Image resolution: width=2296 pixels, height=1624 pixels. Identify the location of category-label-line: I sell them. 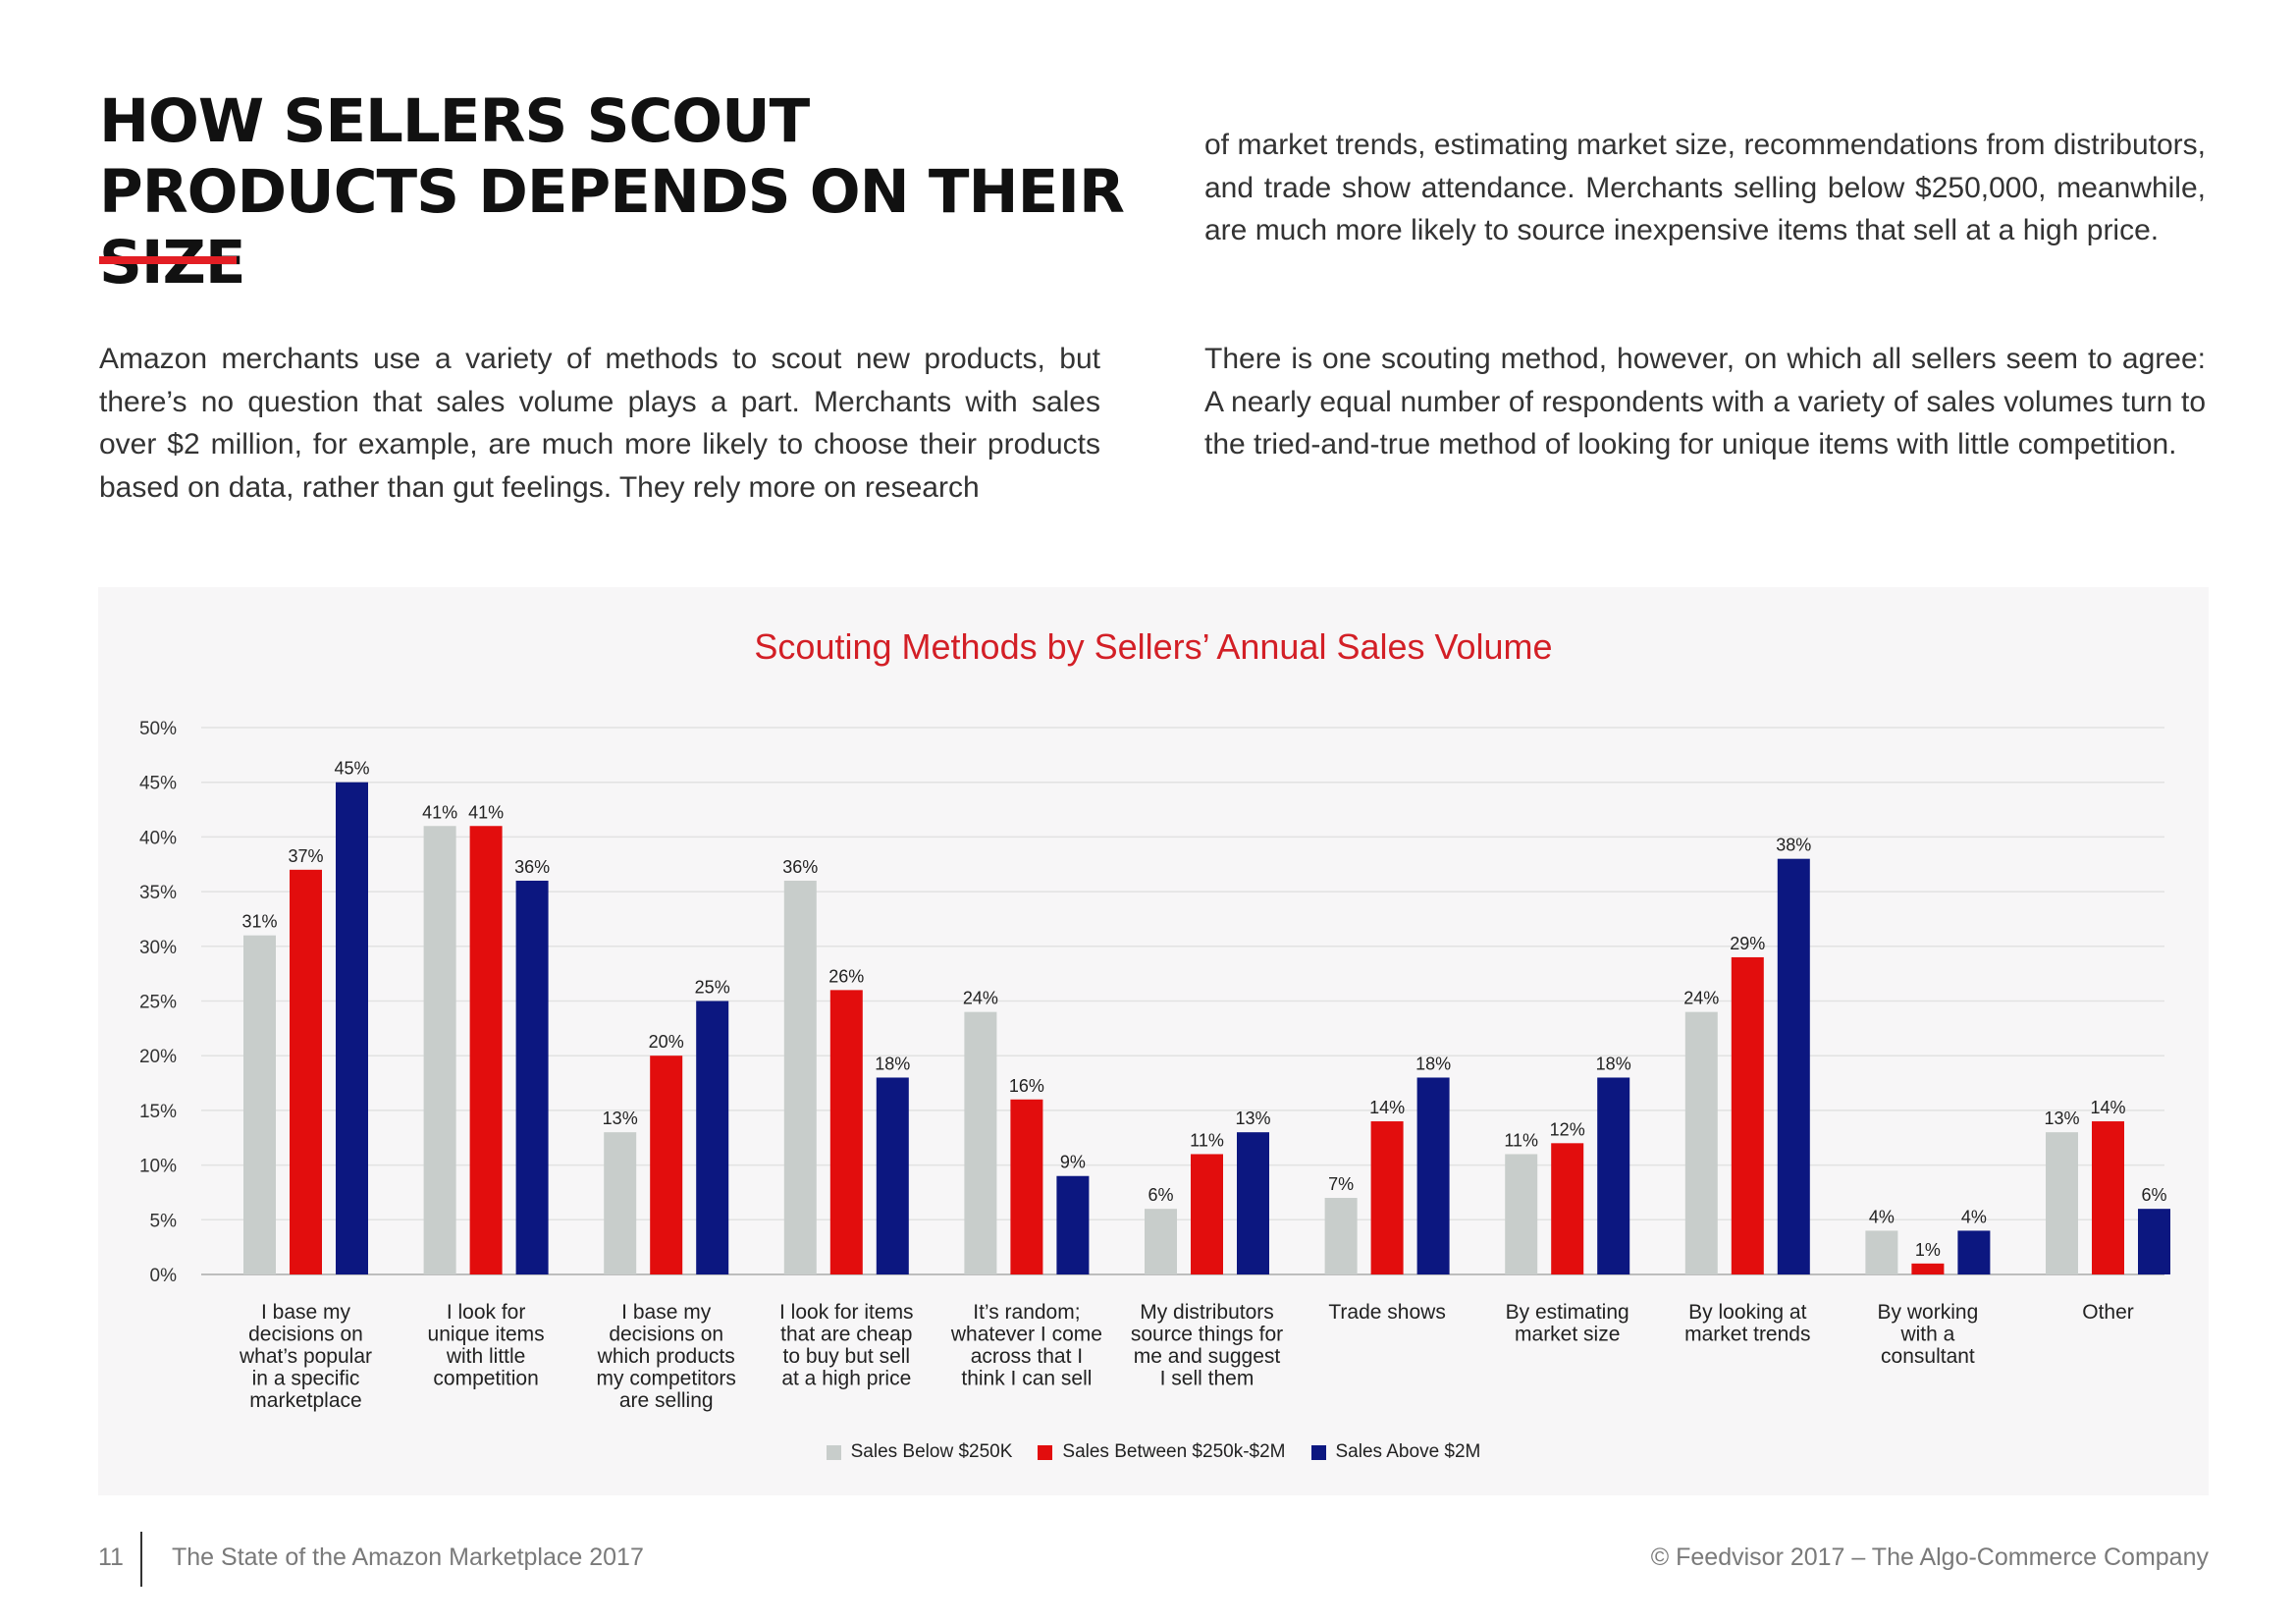
(1207, 1379).